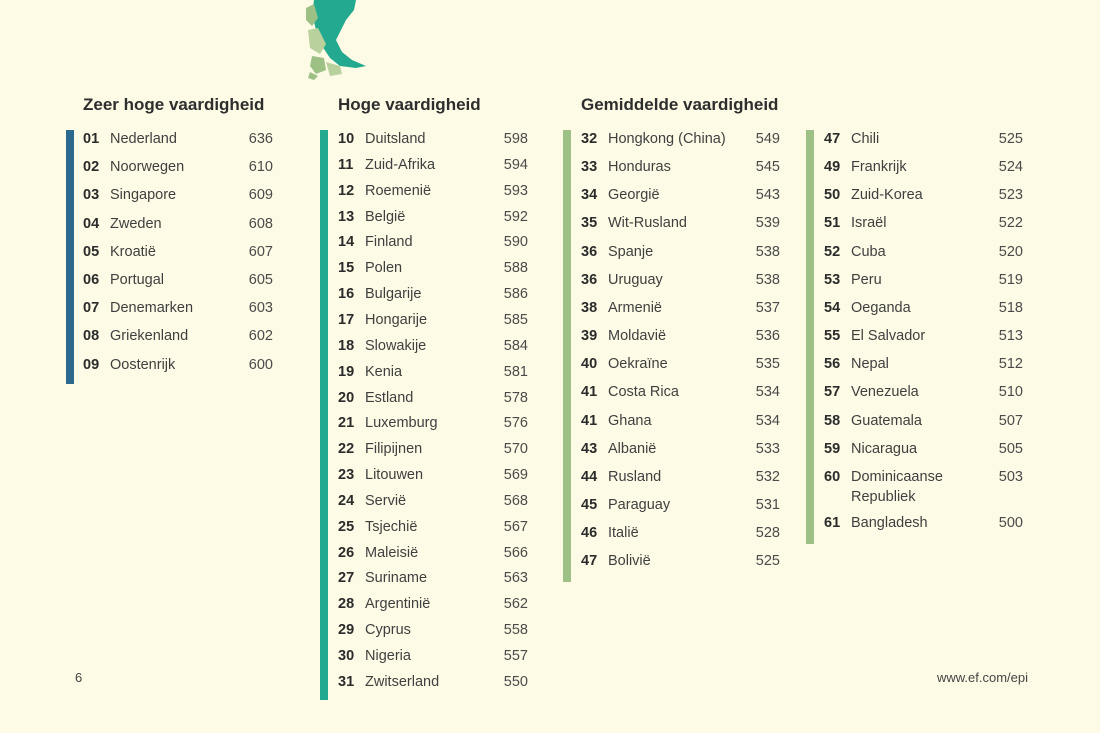 The height and width of the screenshot is (733, 1100). I want to click on country-name: Ghana, so click(630, 420).